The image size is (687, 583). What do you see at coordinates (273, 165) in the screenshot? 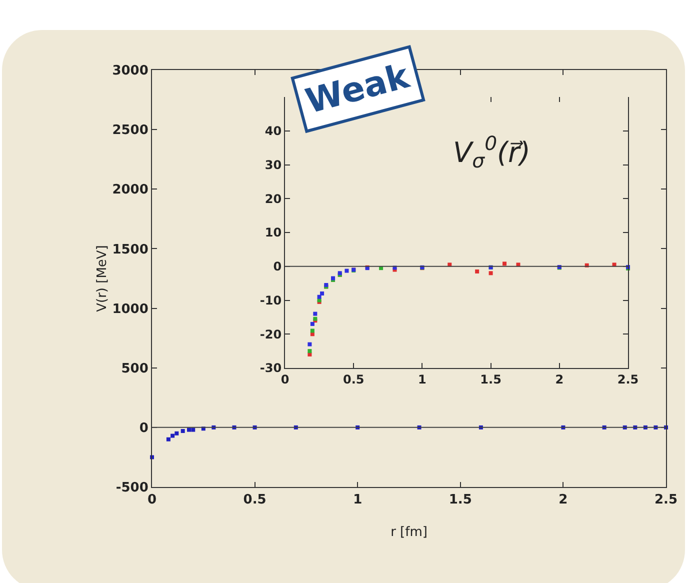
I see `y-tick-label: 30` at bounding box center [273, 165].